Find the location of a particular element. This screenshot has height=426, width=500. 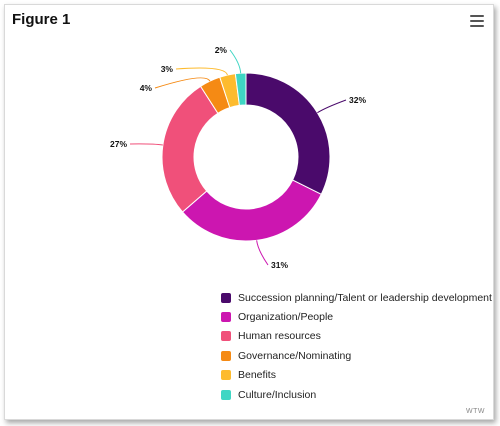

legend-item: Human resources is located at coordinates (356, 336).